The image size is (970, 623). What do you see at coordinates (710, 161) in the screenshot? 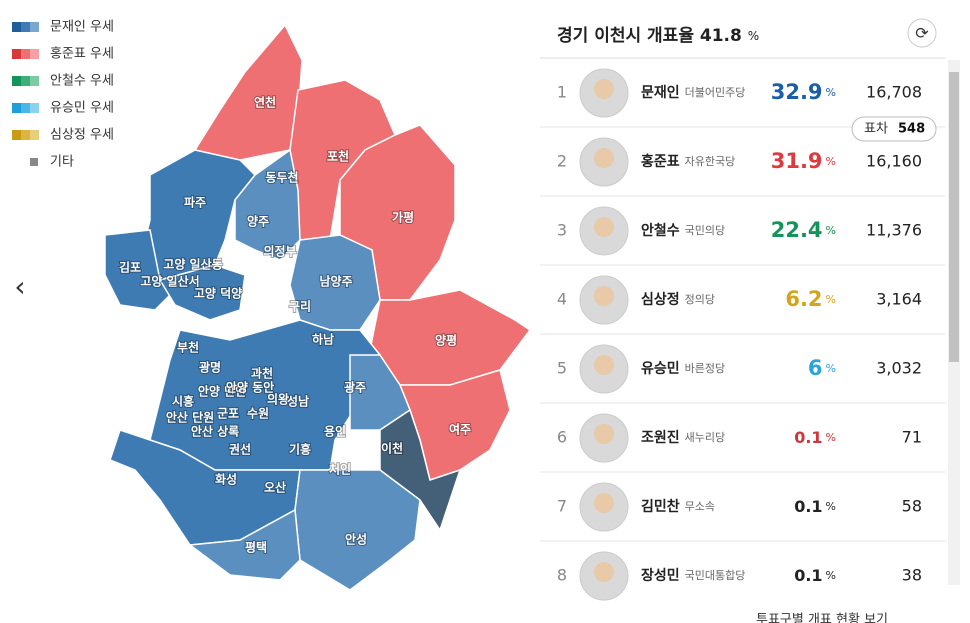
I see `party: 자유한국당` at bounding box center [710, 161].